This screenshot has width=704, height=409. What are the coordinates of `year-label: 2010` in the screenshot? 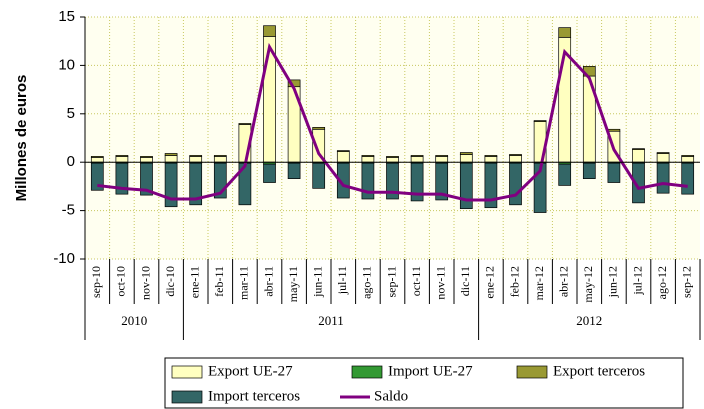 It's located at (134, 320).